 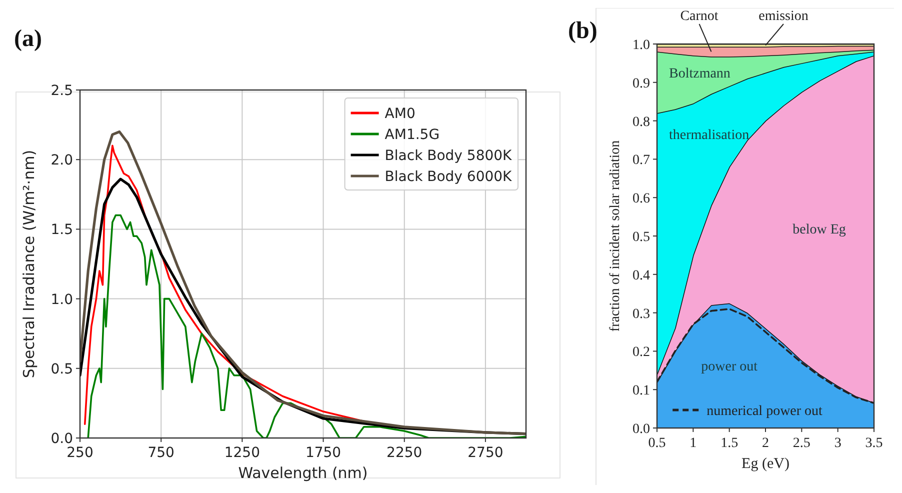 I want to click on y-tick-label: 2.0, so click(x=61, y=160).